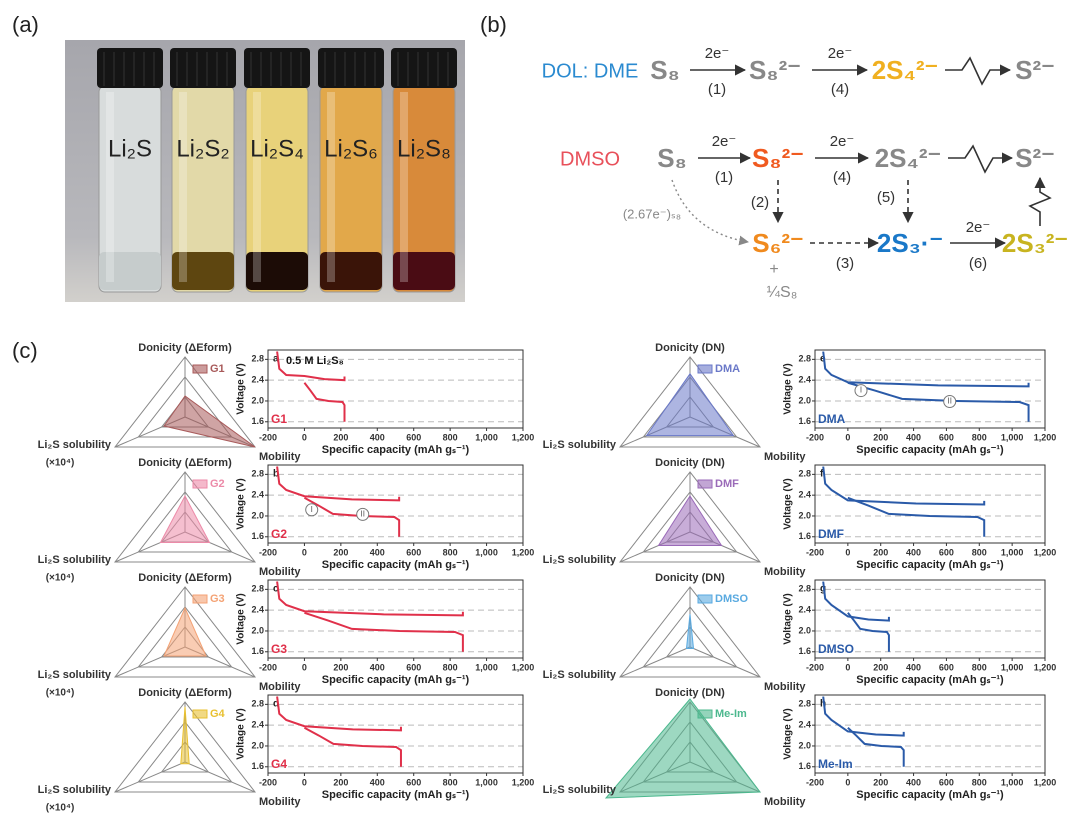  What do you see at coordinates (886, 197) in the screenshot?
I see `scheme-text: (5)` at bounding box center [886, 197].